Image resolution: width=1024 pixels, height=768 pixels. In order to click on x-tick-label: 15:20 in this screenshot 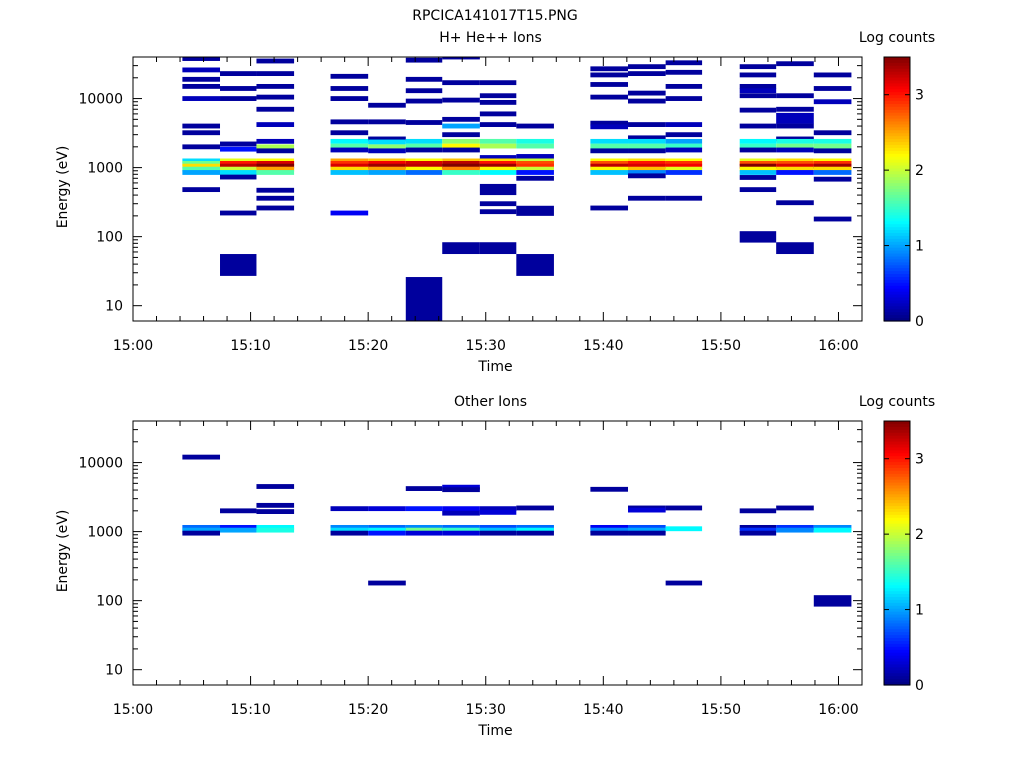, I will do `click(368, 710)`.